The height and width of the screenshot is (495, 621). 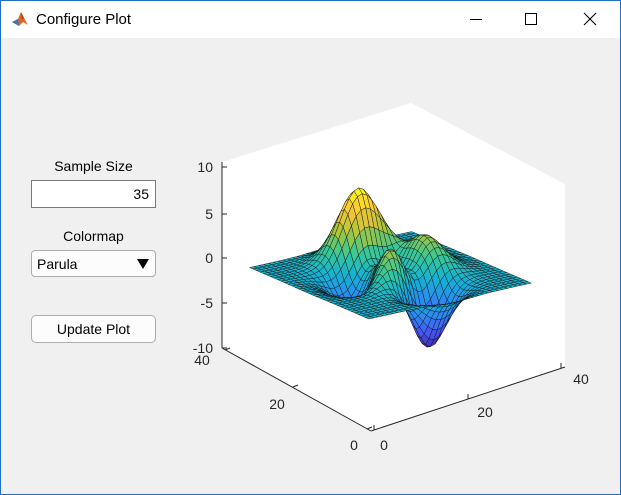 I want to click on minimize-icon, so click(x=476, y=19).